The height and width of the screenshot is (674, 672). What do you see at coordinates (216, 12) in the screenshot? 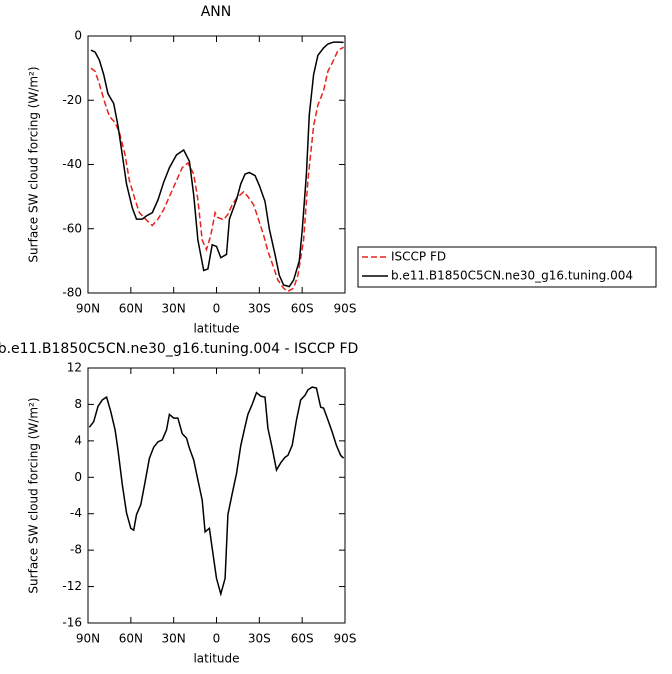
I see `chart-title: ANN` at bounding box center [216, 12].